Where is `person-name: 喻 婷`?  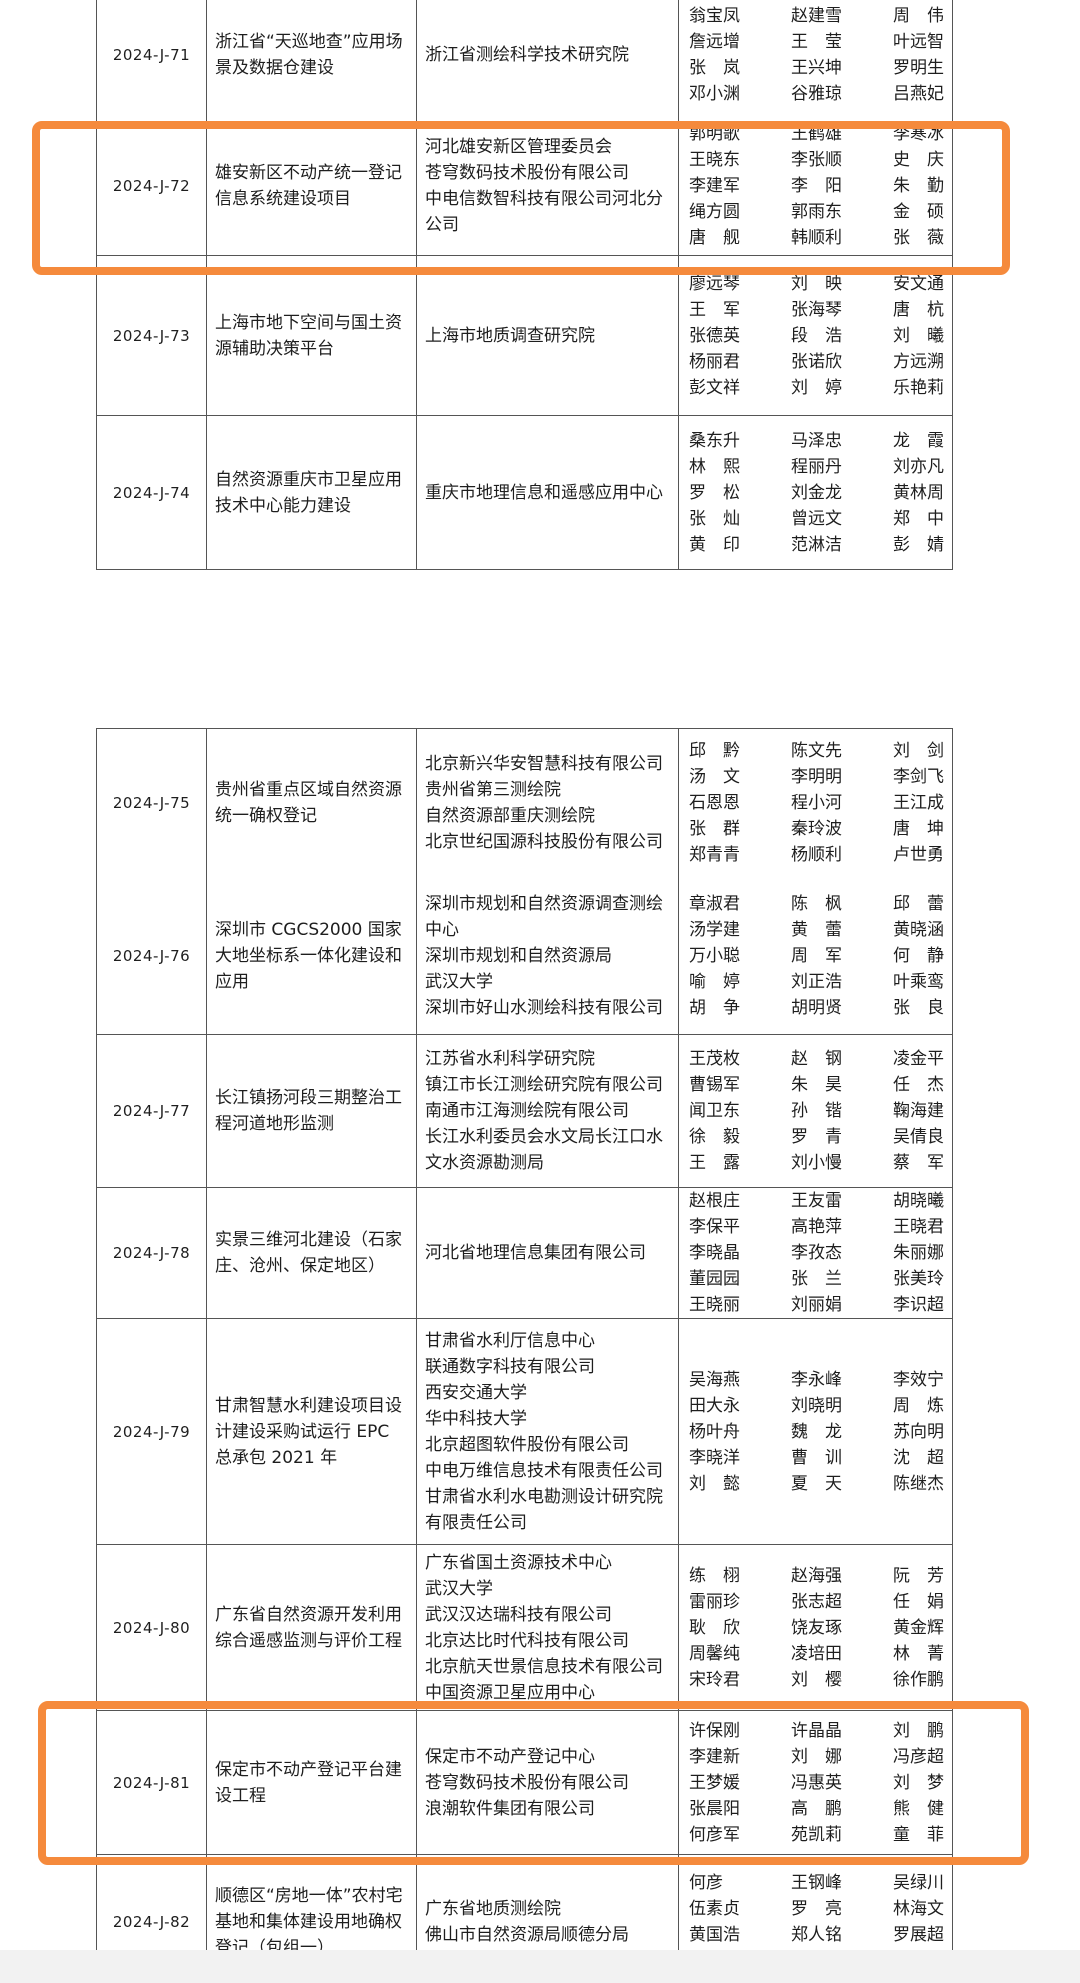
person-name: 喻 婷 is located at coordinates (714, 981).